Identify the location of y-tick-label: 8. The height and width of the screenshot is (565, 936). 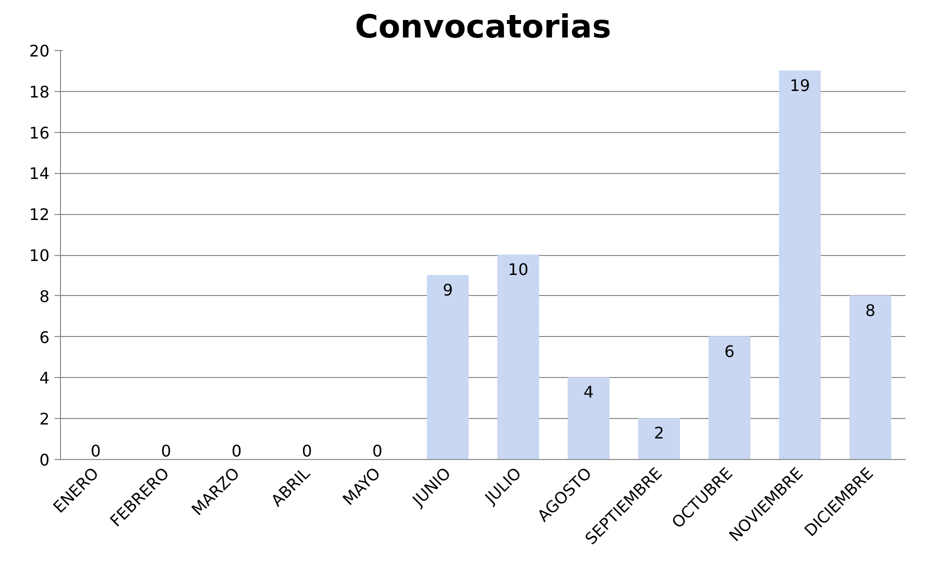
(44, 296).